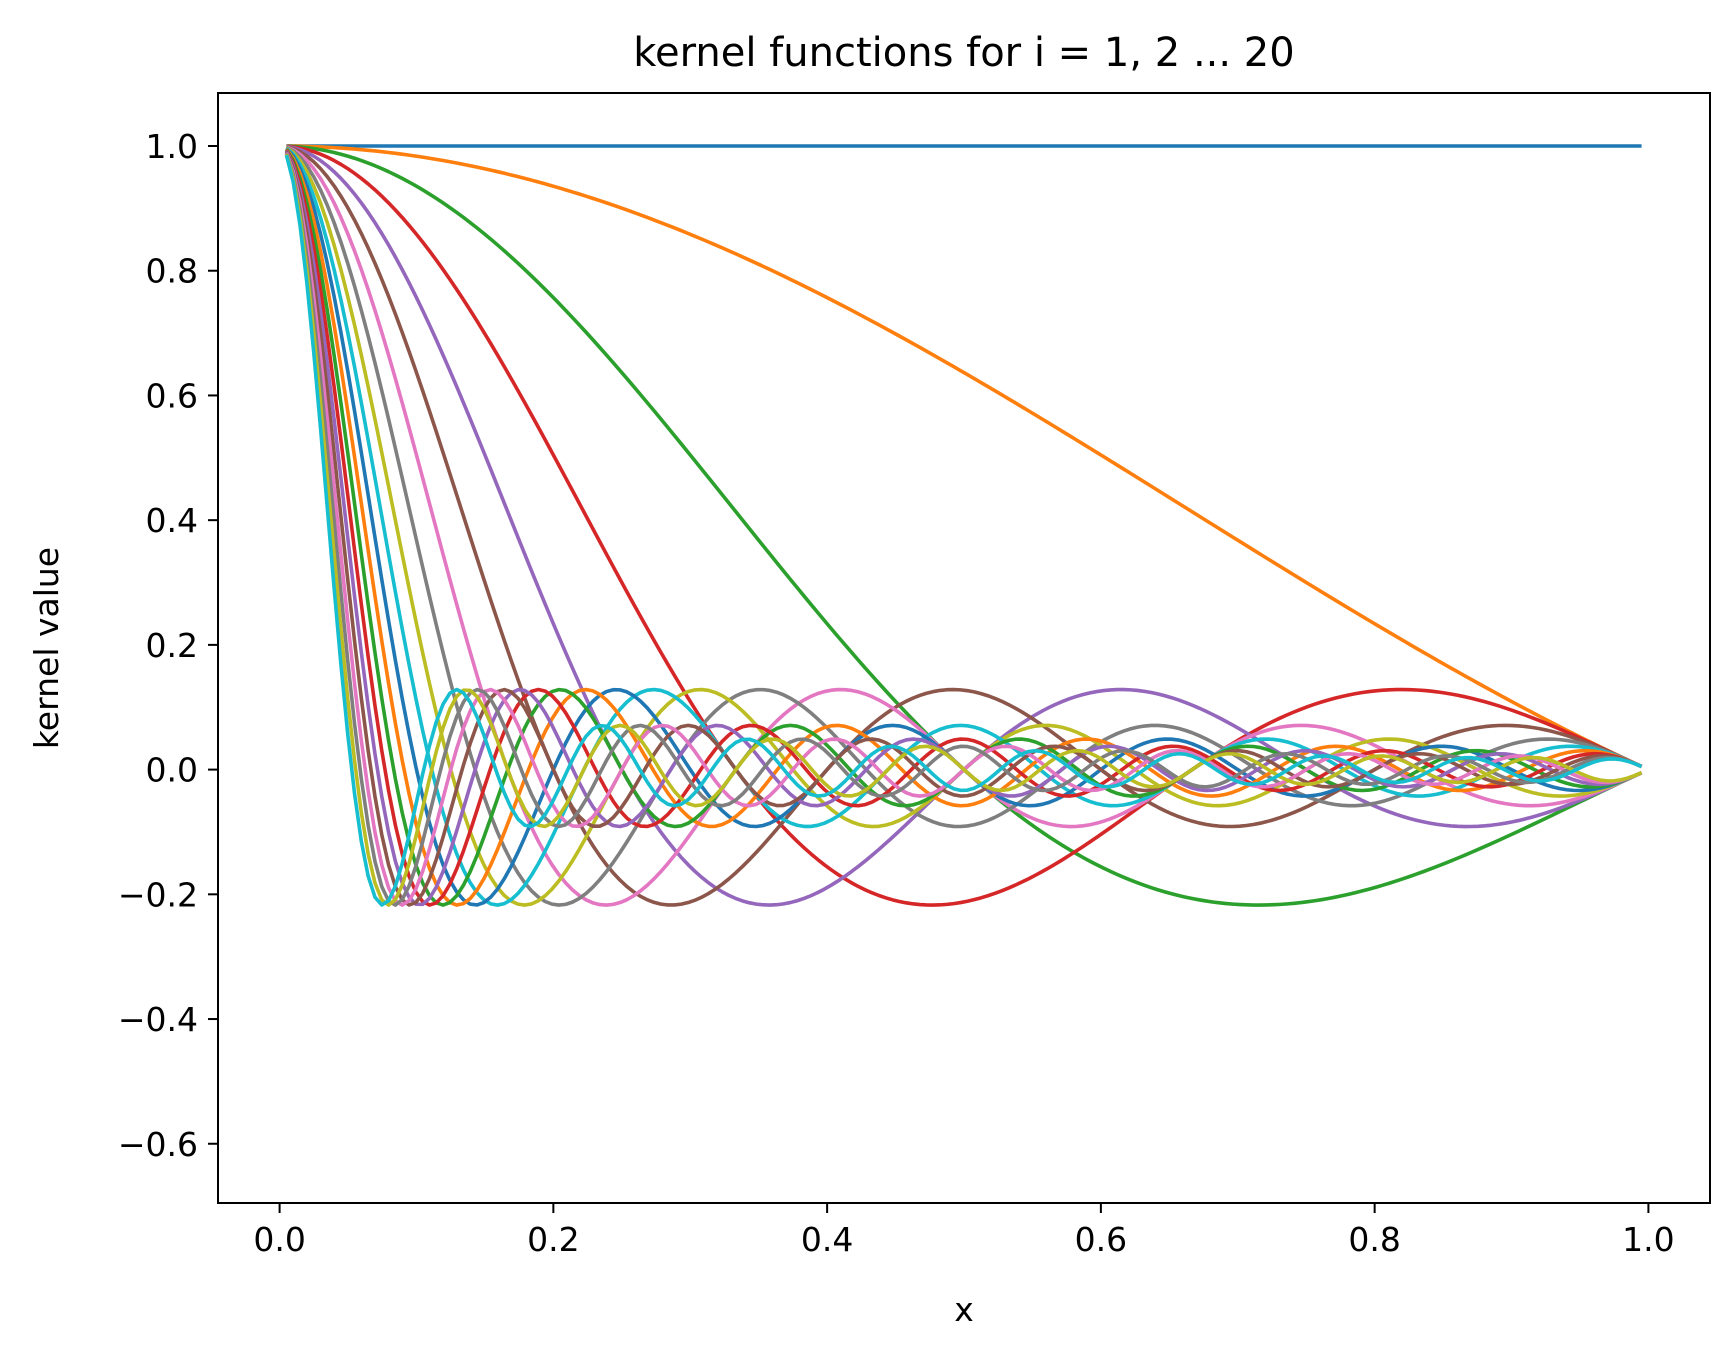  Describe the element at coordinates (1648, 1239) in the screenshot. I see `x-tick-label: 1.0` at that location.